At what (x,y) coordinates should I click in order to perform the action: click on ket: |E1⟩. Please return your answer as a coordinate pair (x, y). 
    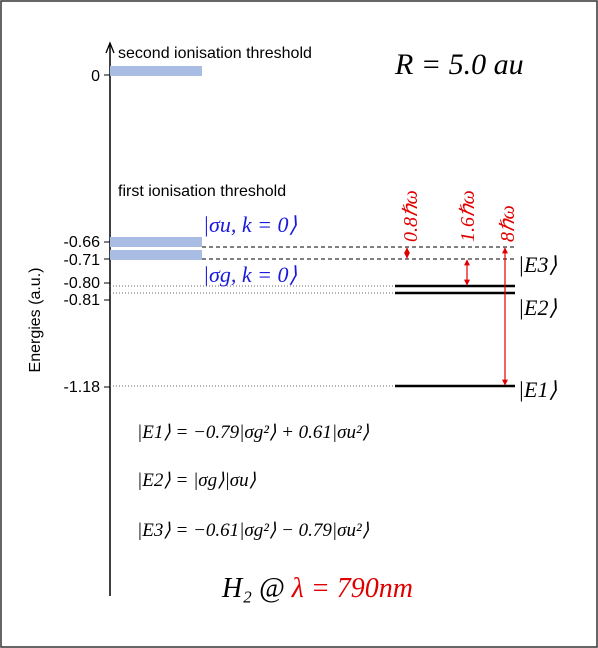
    Looking at the image, I should click on (537, 389).